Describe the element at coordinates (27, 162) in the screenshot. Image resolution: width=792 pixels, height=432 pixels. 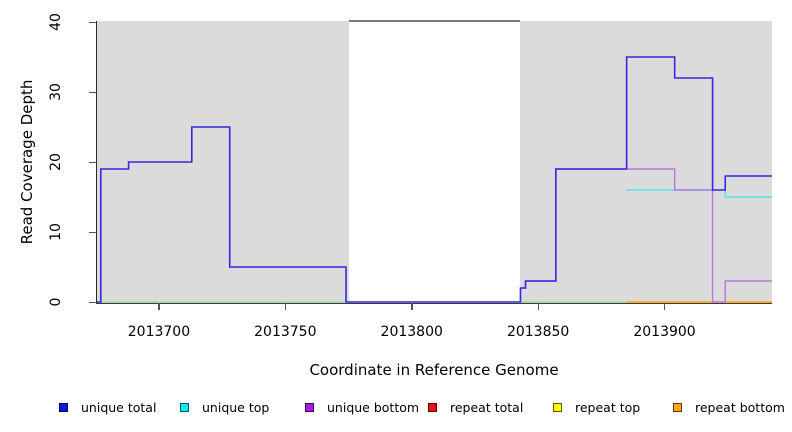
I see `y-axis-title: Read Coverage Depth` at that location.